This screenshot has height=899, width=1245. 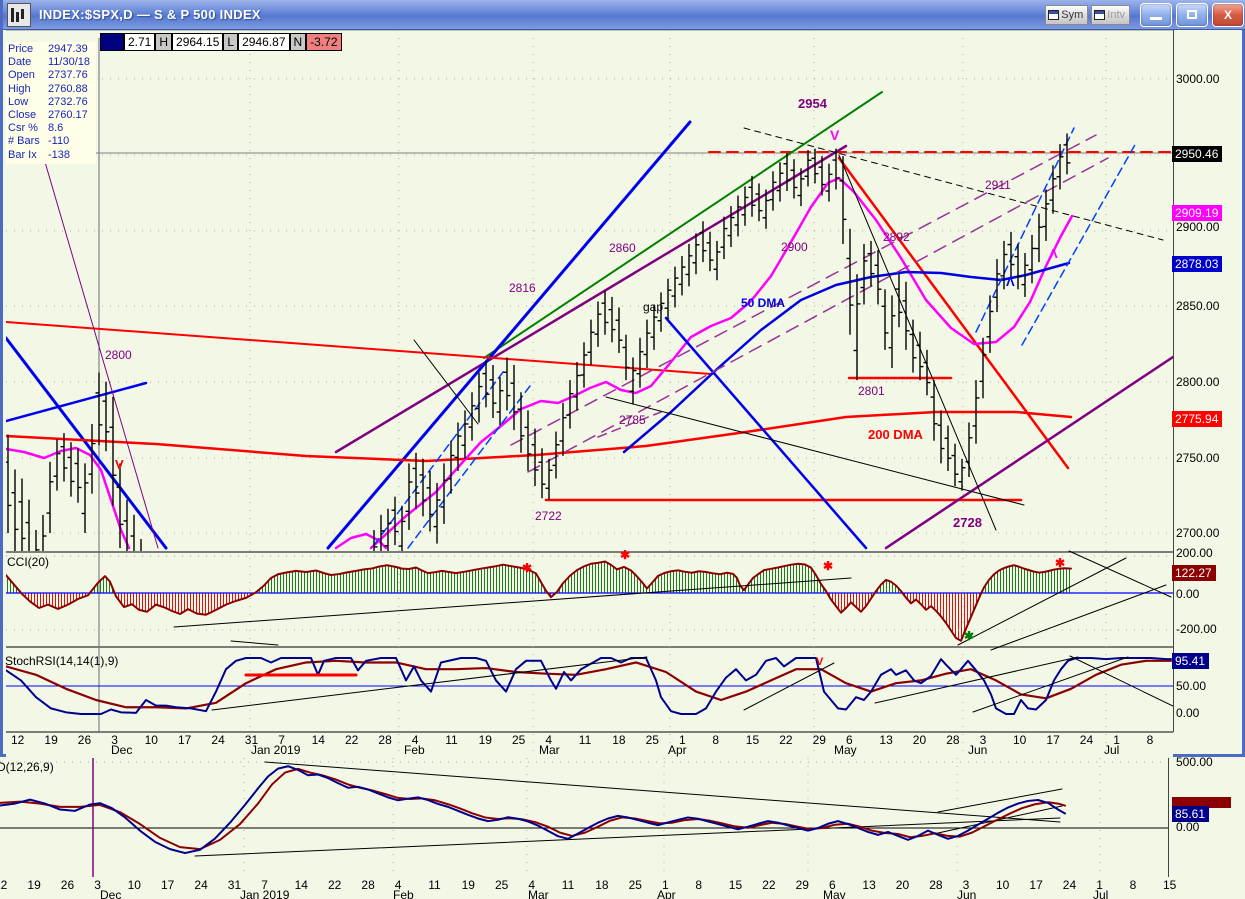 What do you see at coordinates (264, 42) in the screenshot?
I see `ohlc-low-value: 2946.87` at bounding box center [264, 42].